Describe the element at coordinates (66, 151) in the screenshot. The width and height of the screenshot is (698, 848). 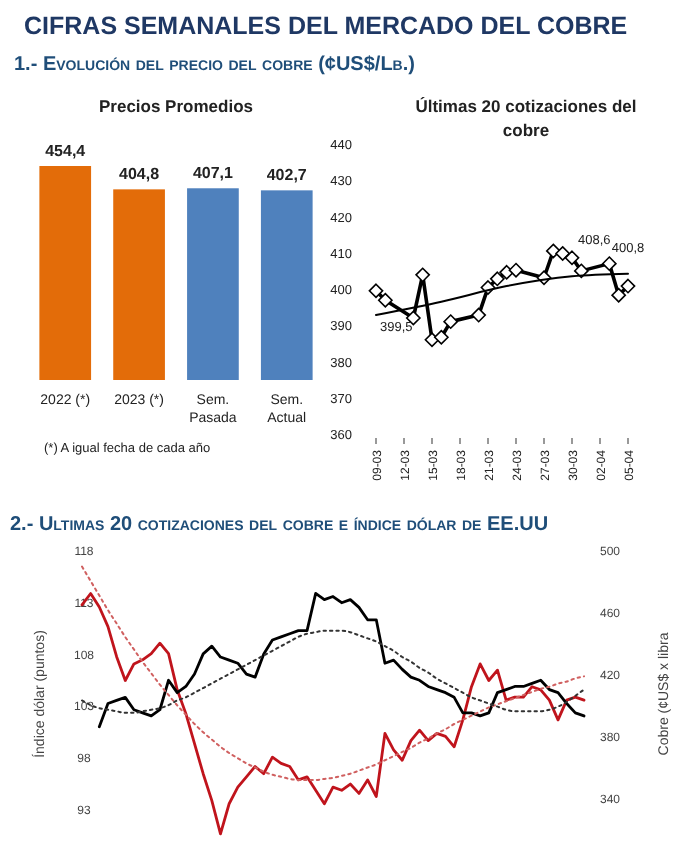
I see `data-label: 454,4` at that location.